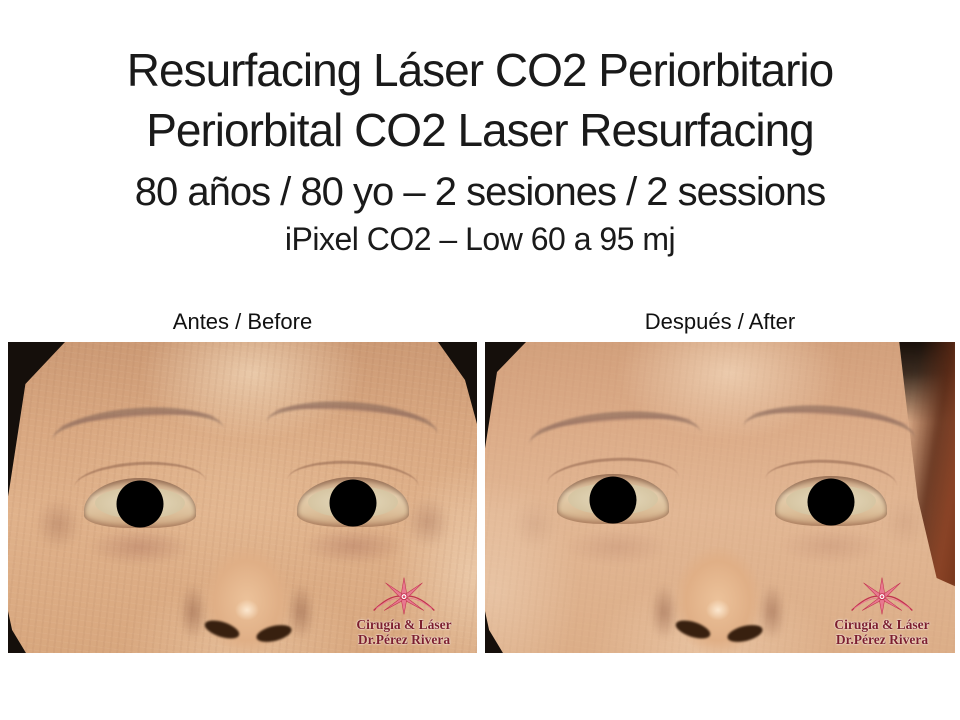 This screenshot has height=720, width=960. I want to click on title-english: Periorbital CO2 Laser Resurfacing, so click(480, 130).